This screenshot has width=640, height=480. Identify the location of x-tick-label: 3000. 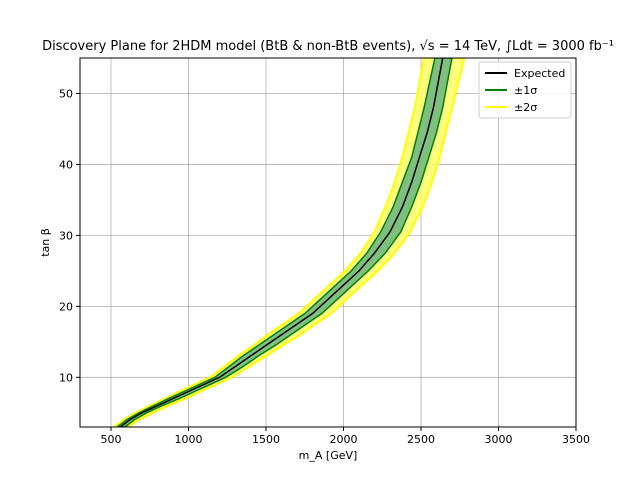
(499, 439).